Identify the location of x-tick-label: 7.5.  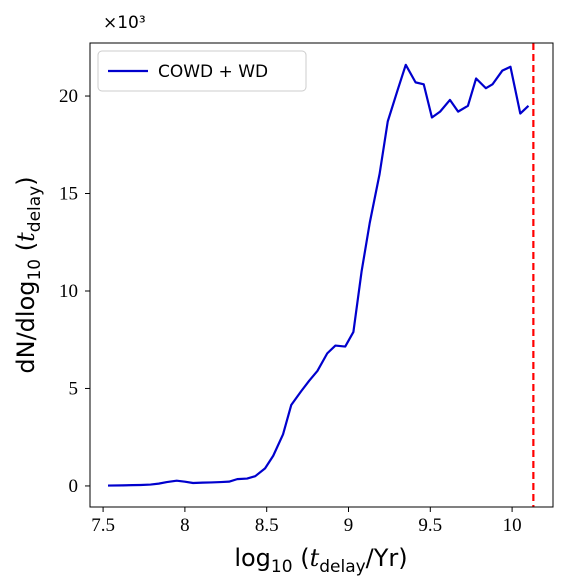
(103, 525).